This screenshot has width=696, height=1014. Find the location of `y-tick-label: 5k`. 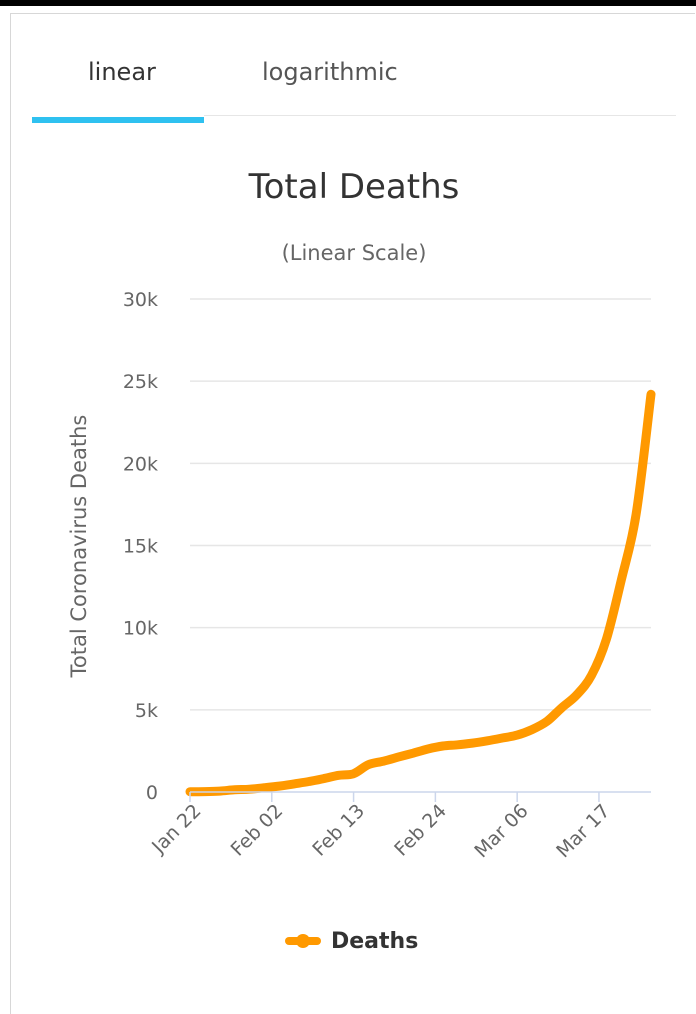

y-tick-label: 5k is located at coordinates (146, 711).